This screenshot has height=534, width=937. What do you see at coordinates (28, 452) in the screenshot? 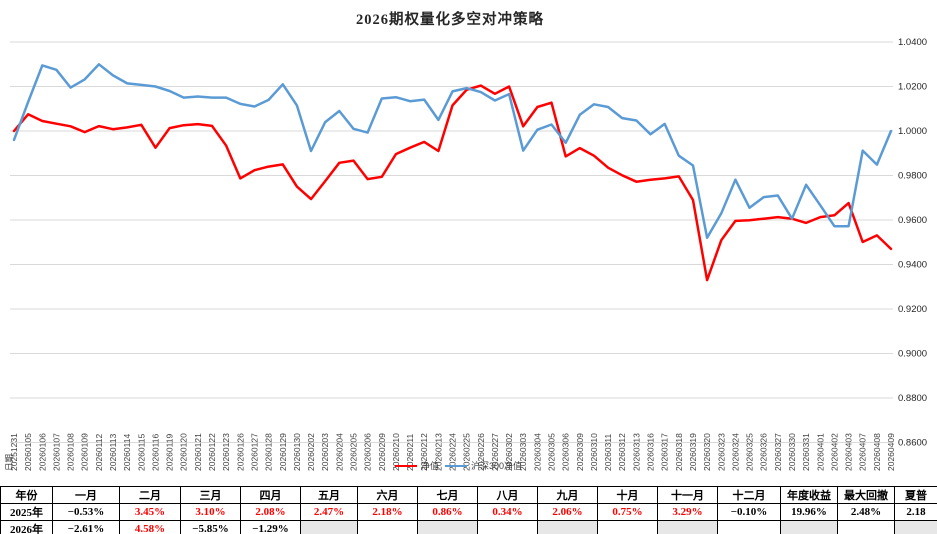
I see `x-axis-tick-label: 20260105` at bounding box center [28, 452].